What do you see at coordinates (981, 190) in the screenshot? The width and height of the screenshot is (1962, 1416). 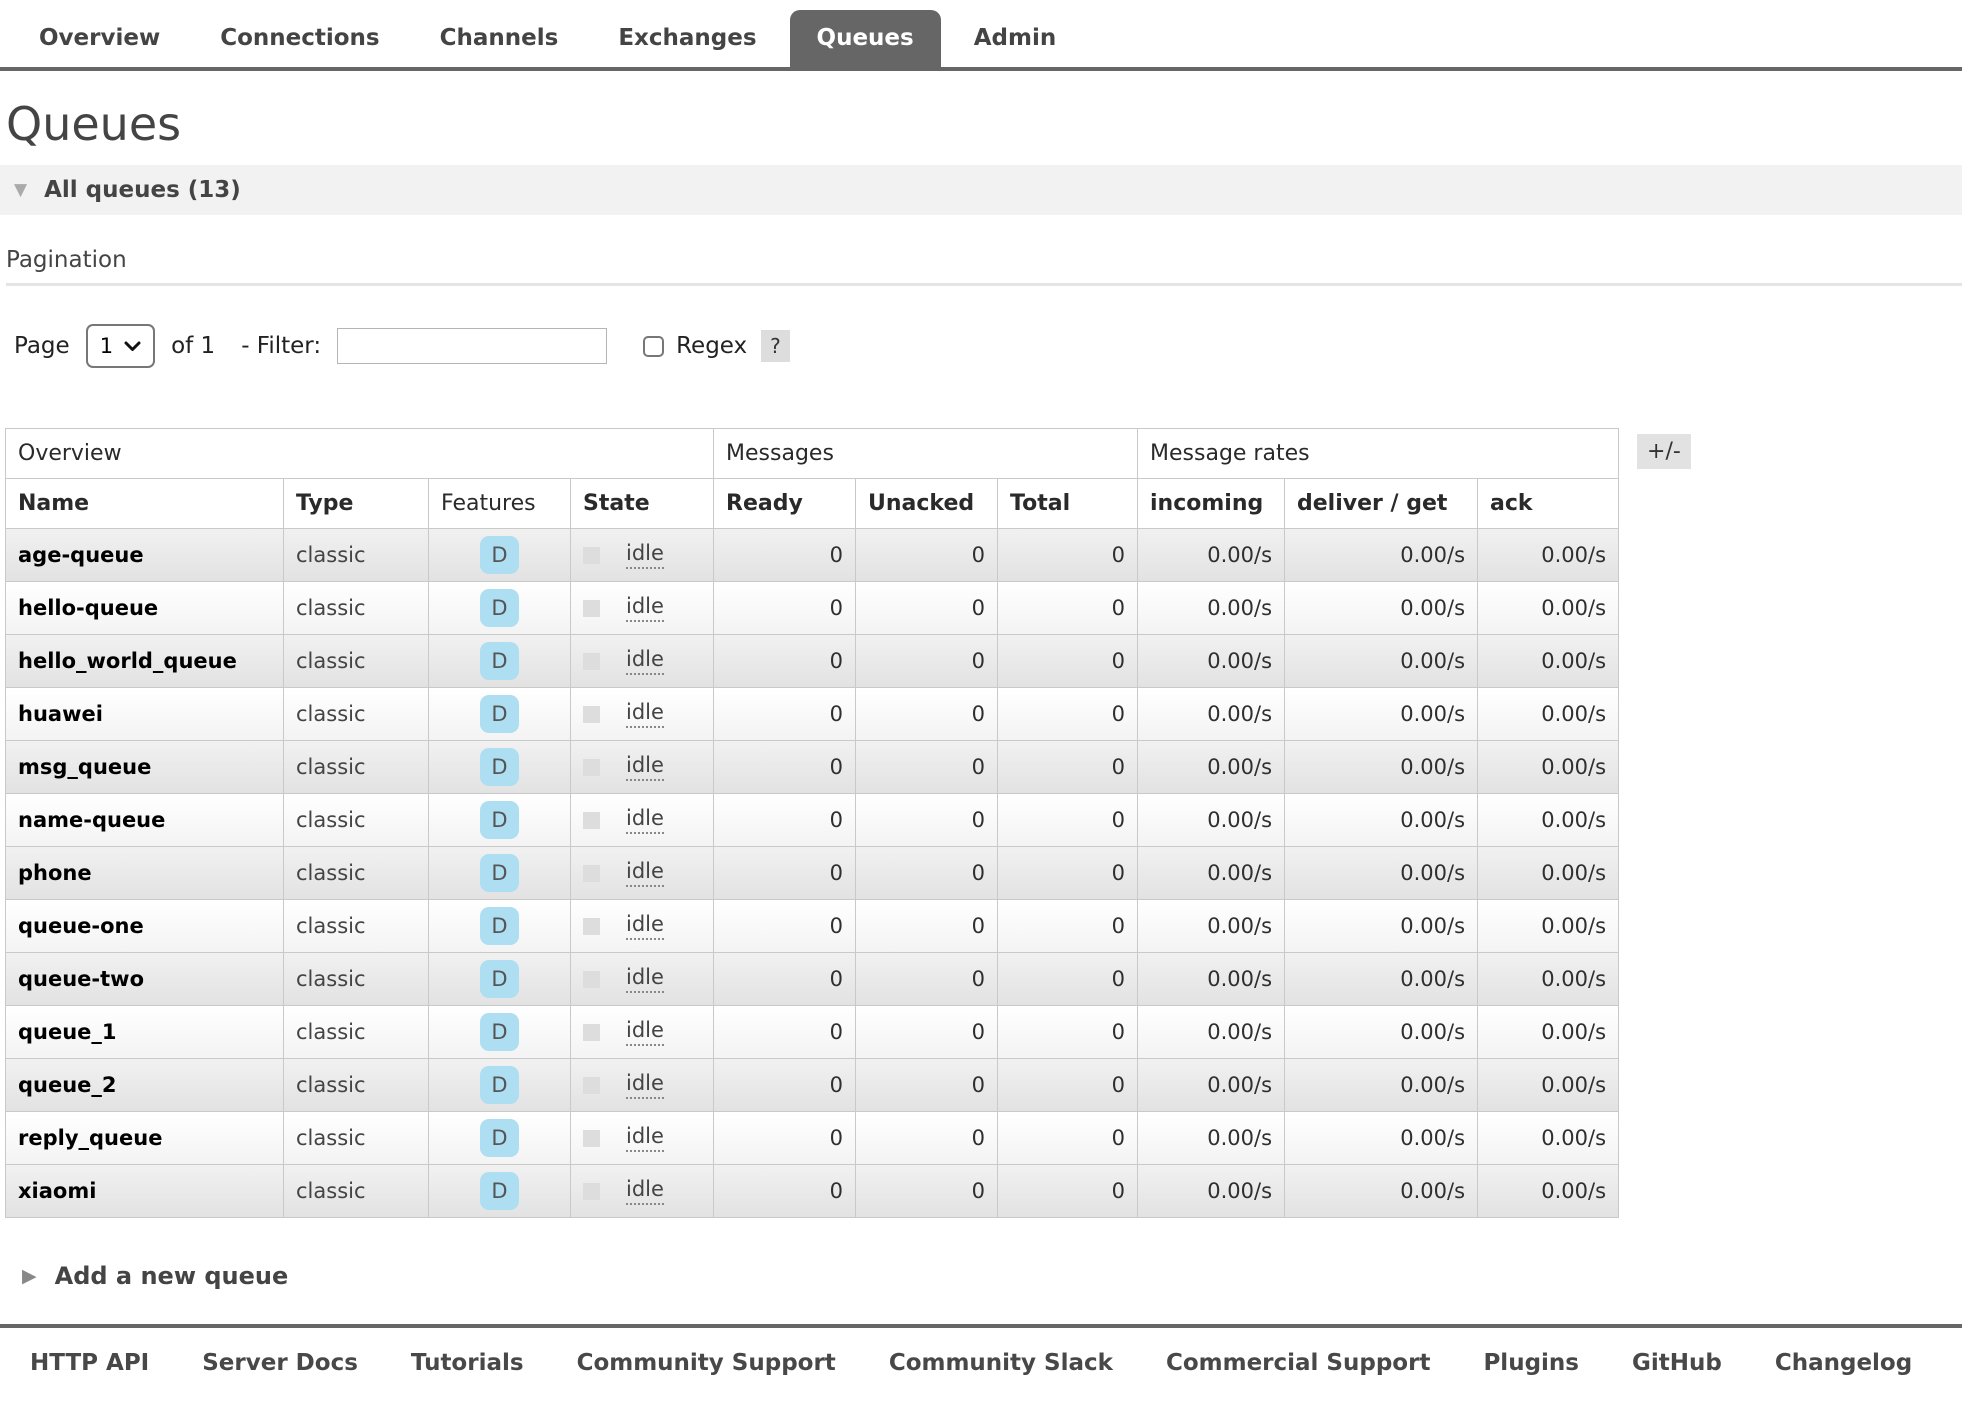 I see `all-queues-section-header: ▼ All queues (13)` at bounding box center [981, 190].